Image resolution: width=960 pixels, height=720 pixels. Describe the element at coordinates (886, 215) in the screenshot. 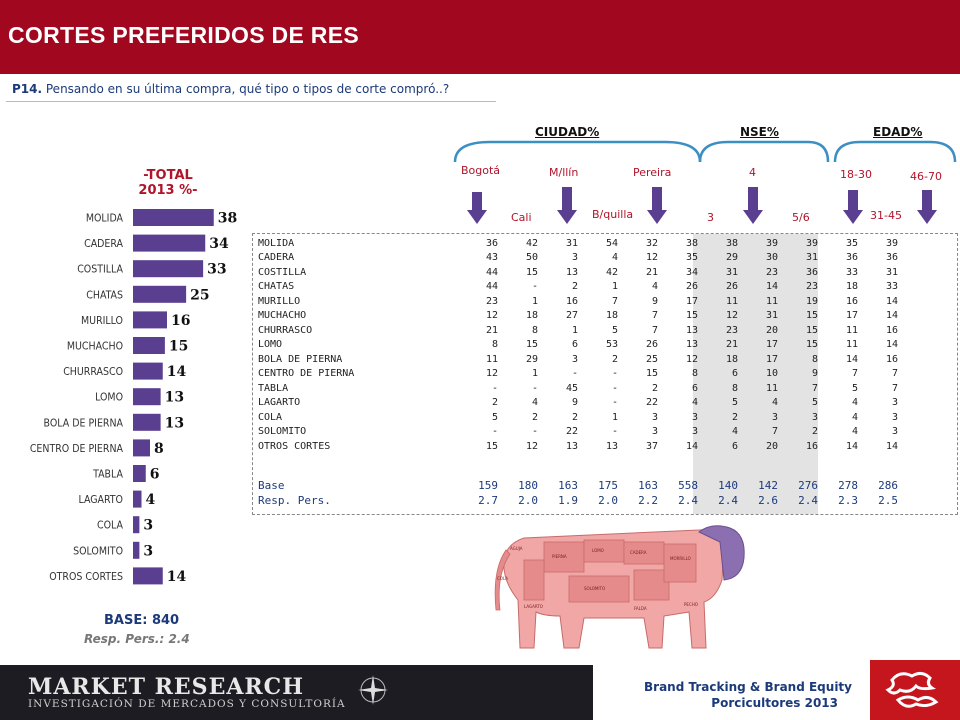

I see `col-head-age3145: 31-45` at that location.